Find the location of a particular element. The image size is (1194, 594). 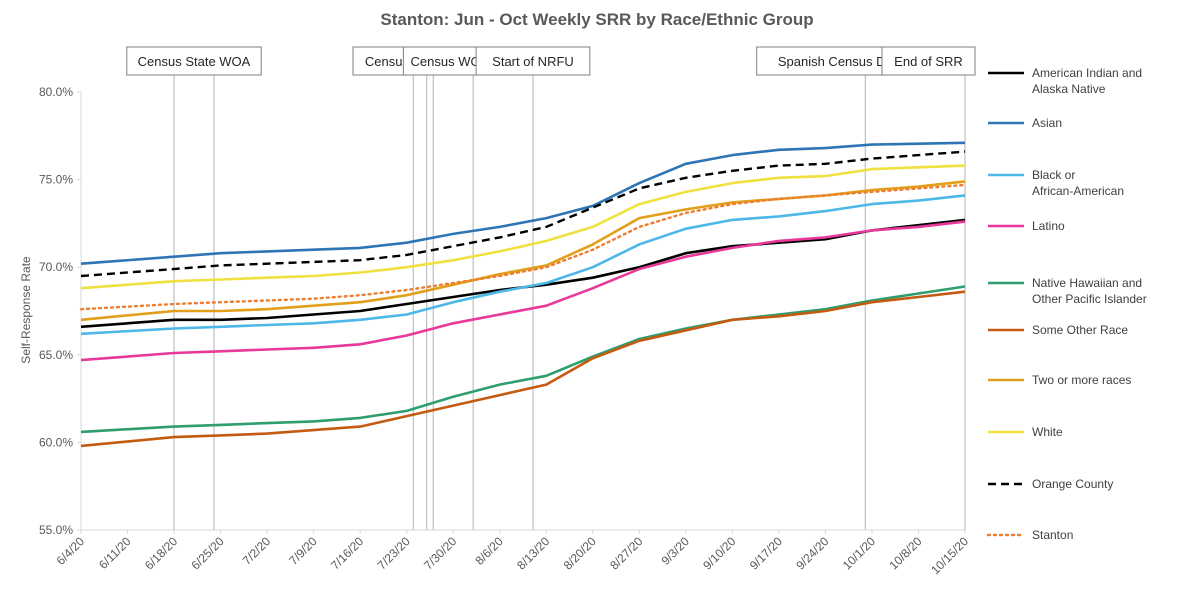

legend-label: Latino is located at coordinates (1048, 226).